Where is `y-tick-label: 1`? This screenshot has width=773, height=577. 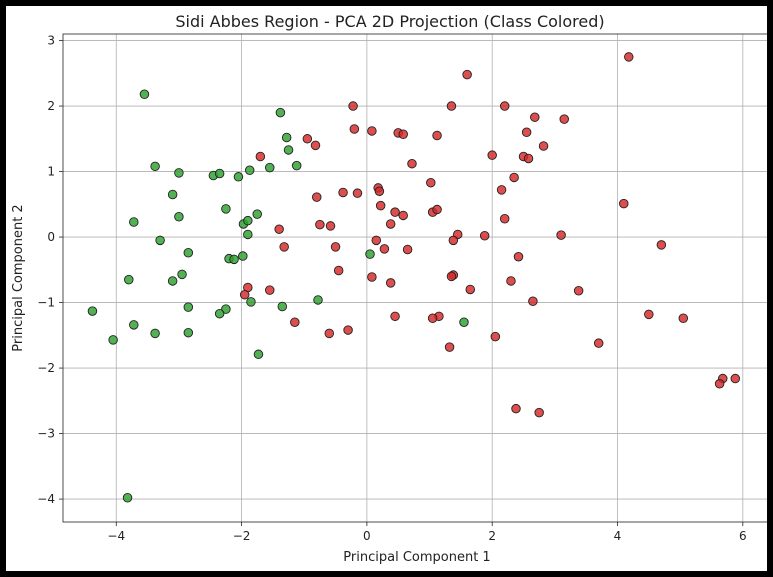 y-tick-label: 1 is located at coordinates (51, 172).